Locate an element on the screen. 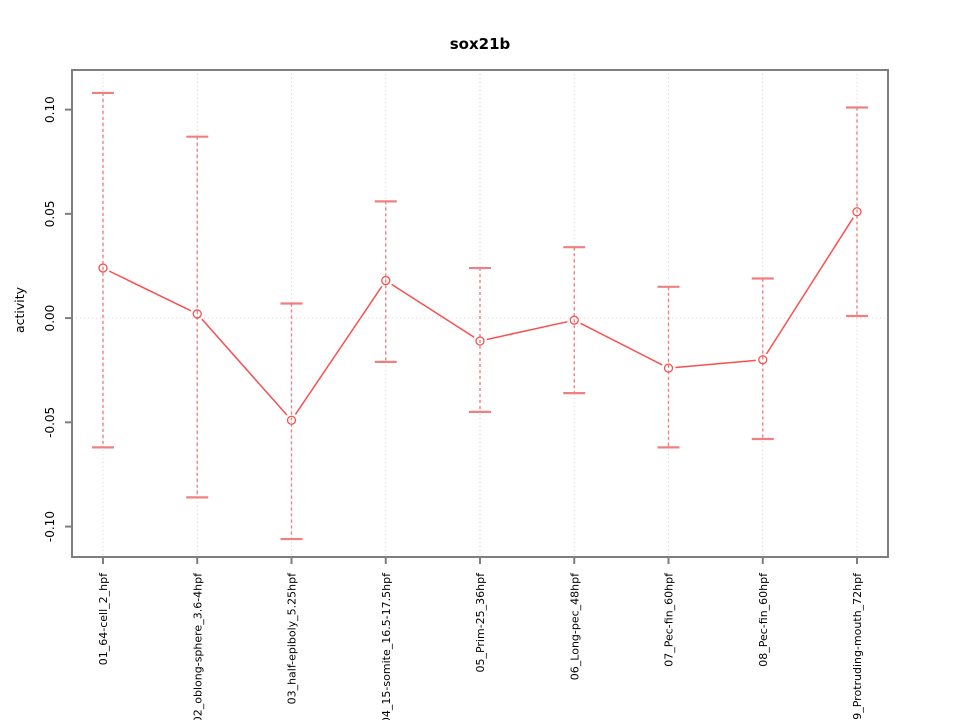  y-tick-label: 0.00 is located at coordinates (50, 318).